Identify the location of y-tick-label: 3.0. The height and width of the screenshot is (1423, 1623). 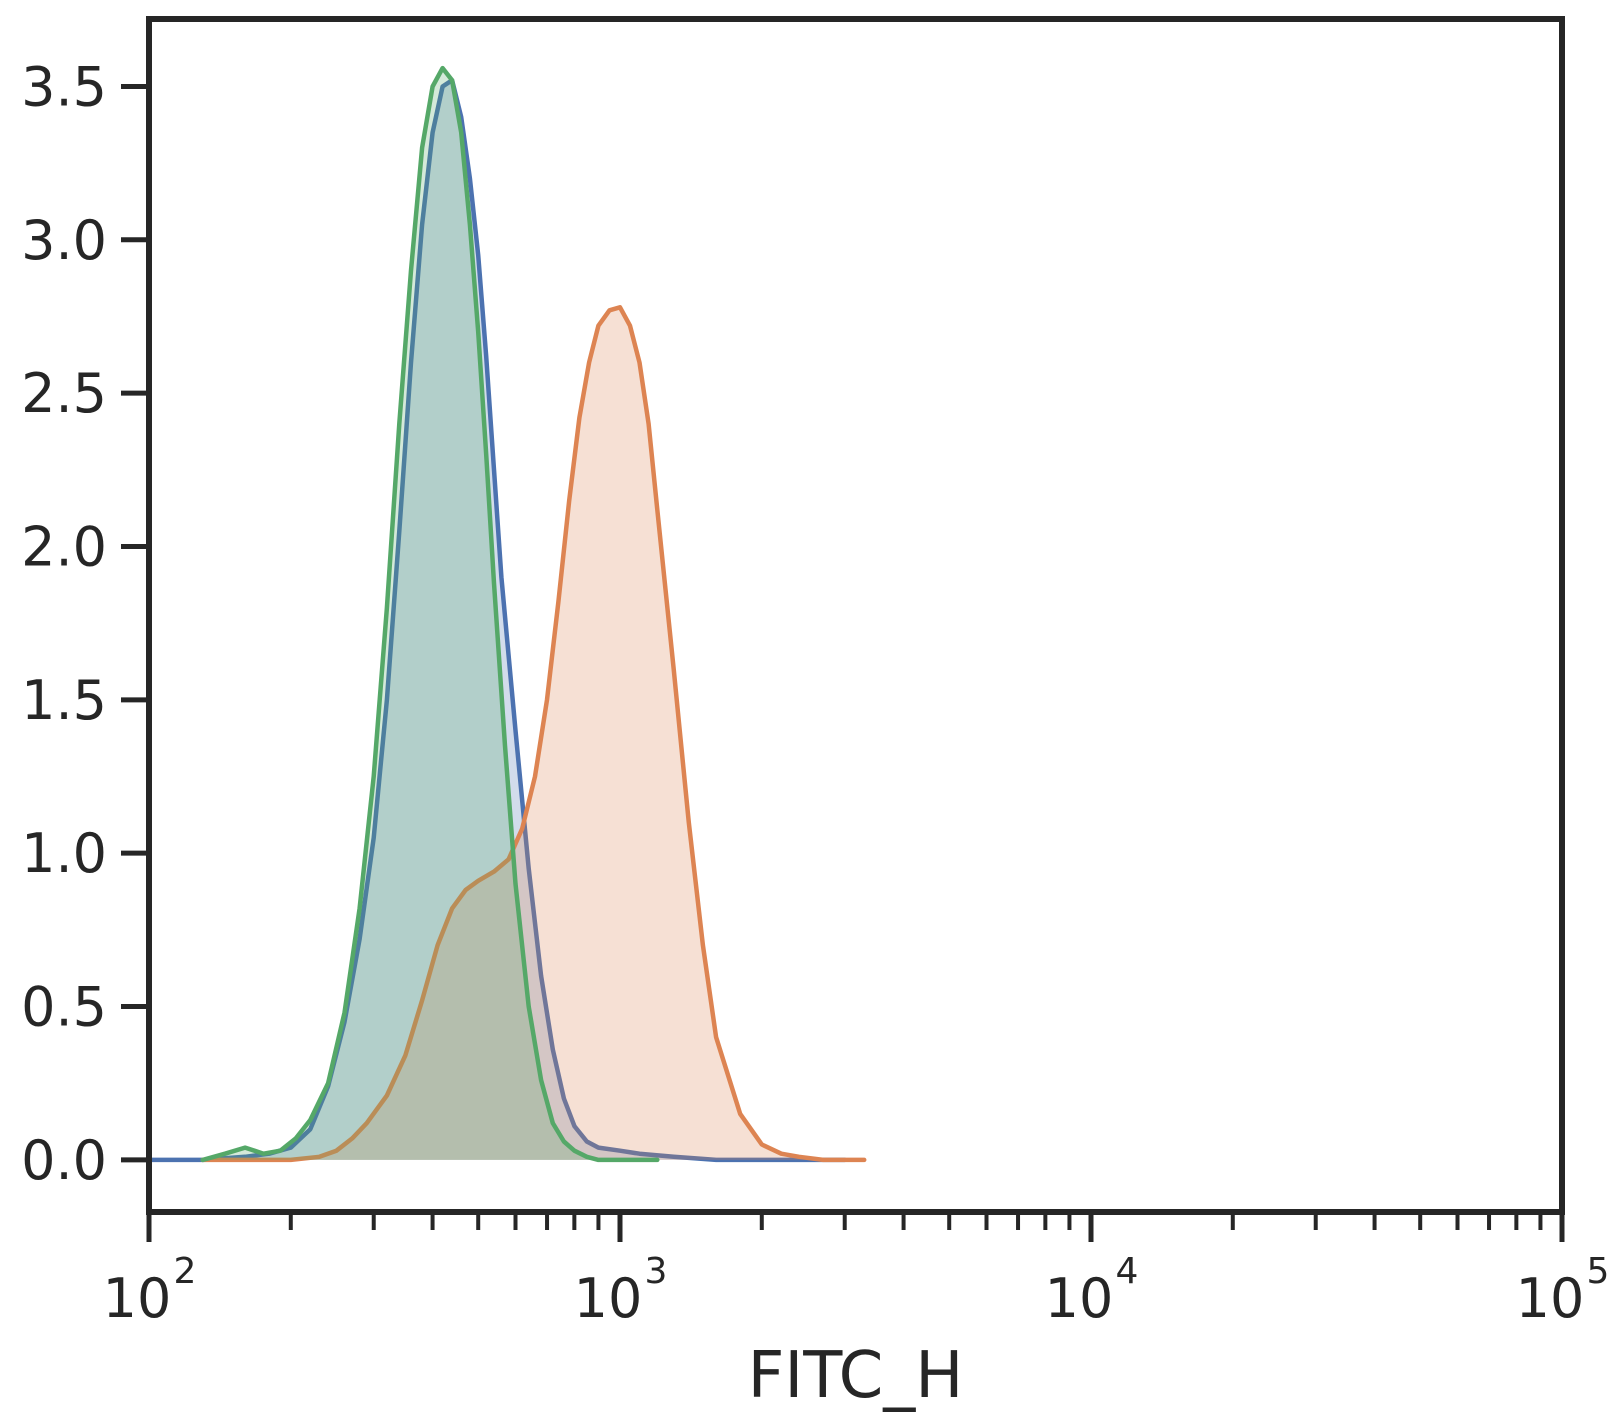
(64, 240).